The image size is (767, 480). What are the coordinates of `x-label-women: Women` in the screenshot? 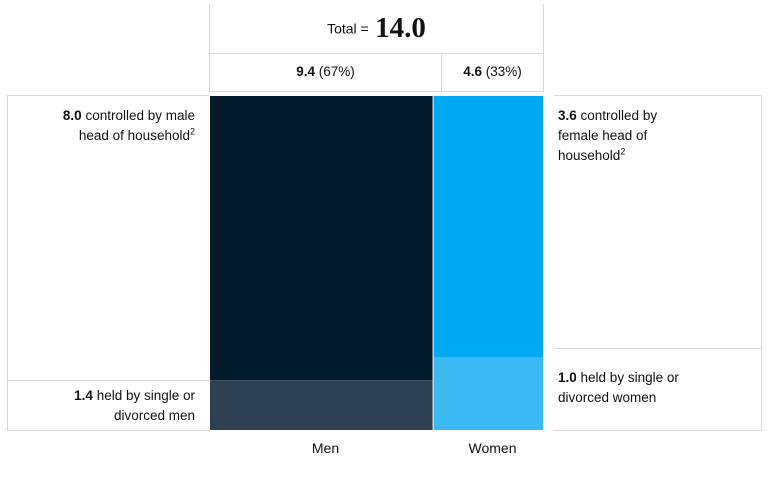 It's located at (492, 448).